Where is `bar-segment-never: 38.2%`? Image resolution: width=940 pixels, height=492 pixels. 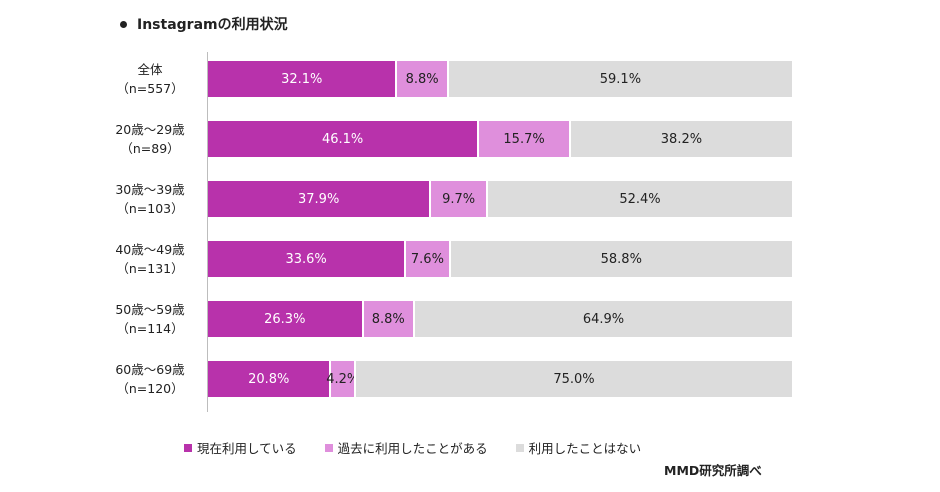
bar-segment-never: 38.2% is located at coordinates (680, 139).